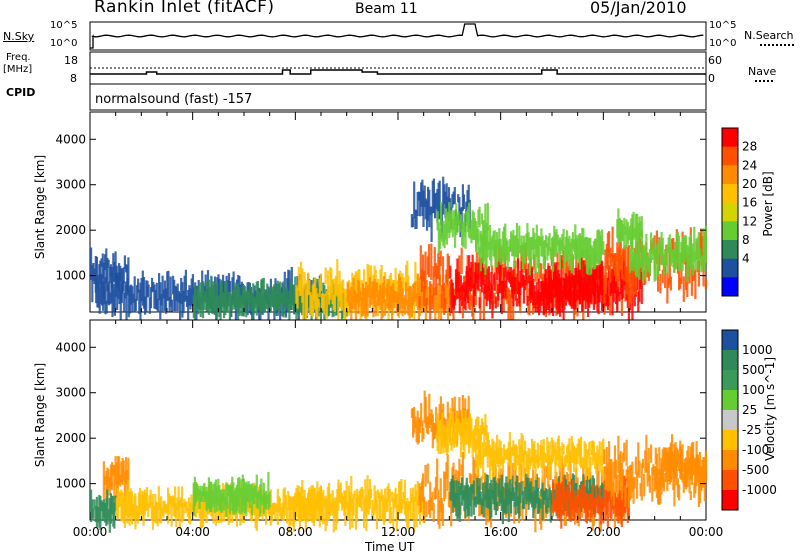  Describe the element at coordinates (19, 36) in the screenshot. I see `nsky-label: N.Sky` at that location.